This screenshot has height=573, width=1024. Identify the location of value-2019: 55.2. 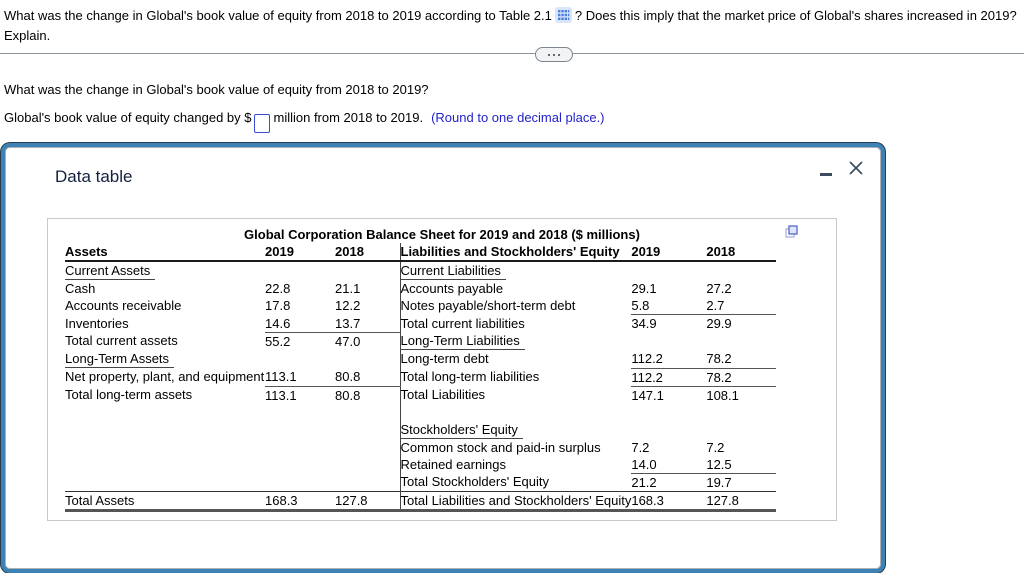
(278, 341).